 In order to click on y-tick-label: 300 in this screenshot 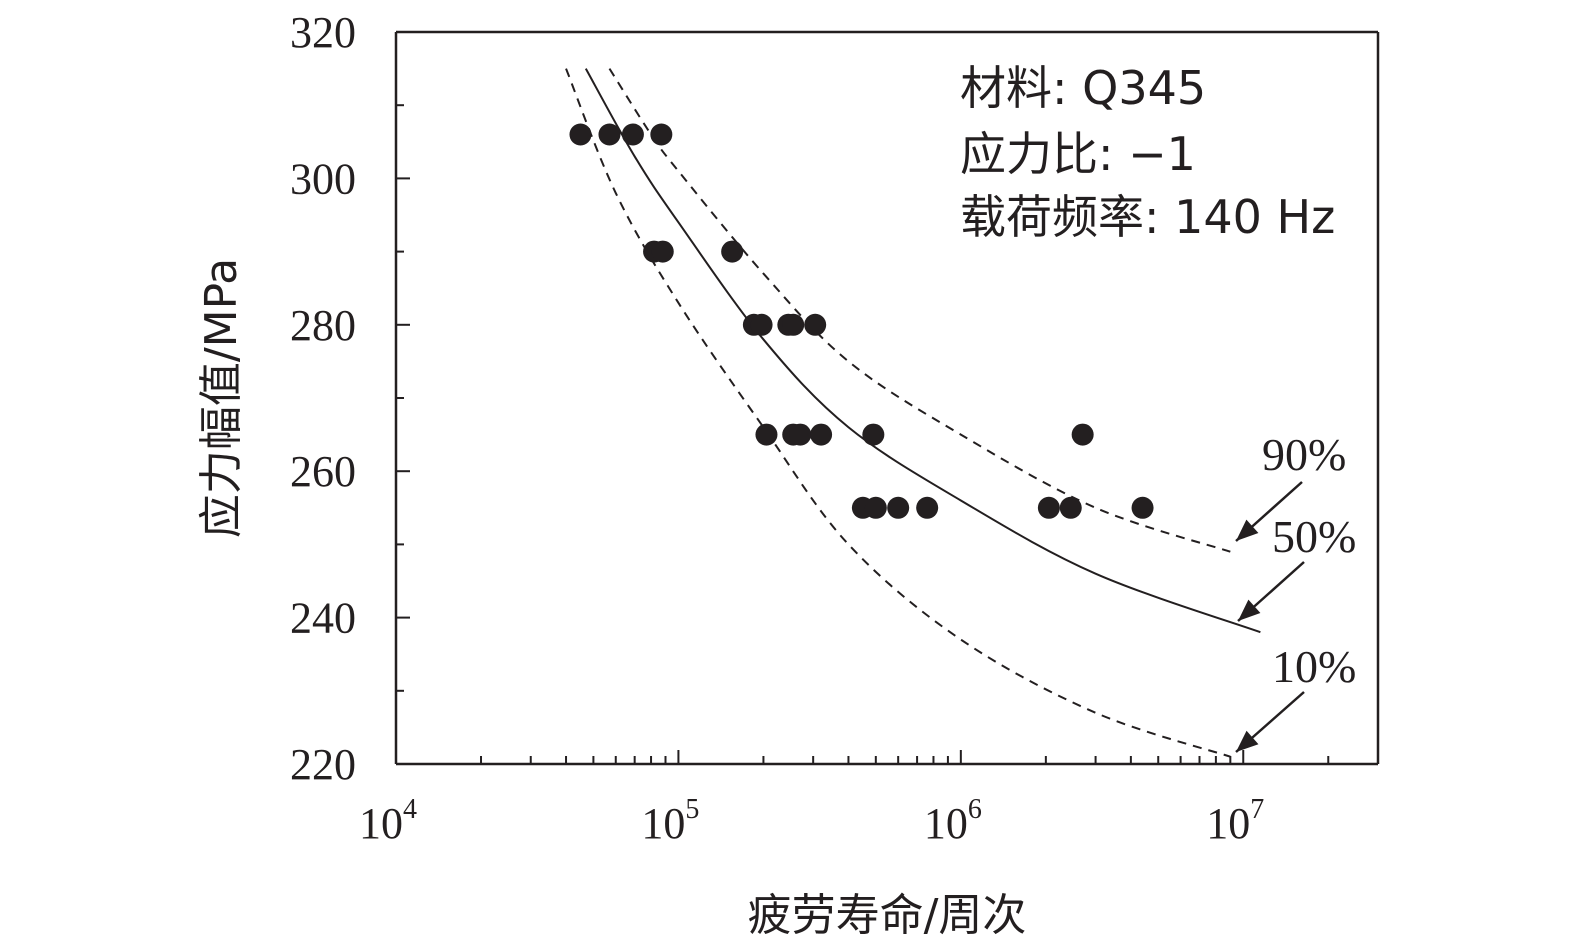, I will do `click(323, 178)`.